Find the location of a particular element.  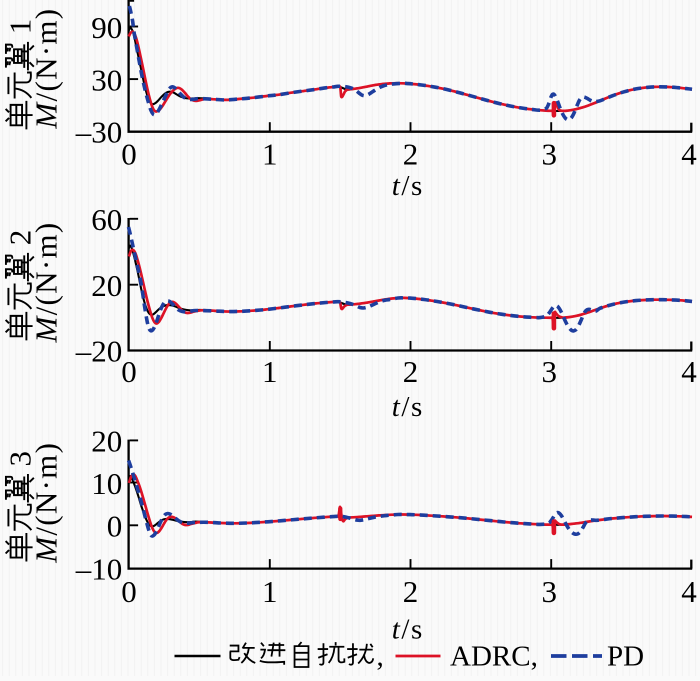

svg-text: 60 is located at coordinates (106, 219).